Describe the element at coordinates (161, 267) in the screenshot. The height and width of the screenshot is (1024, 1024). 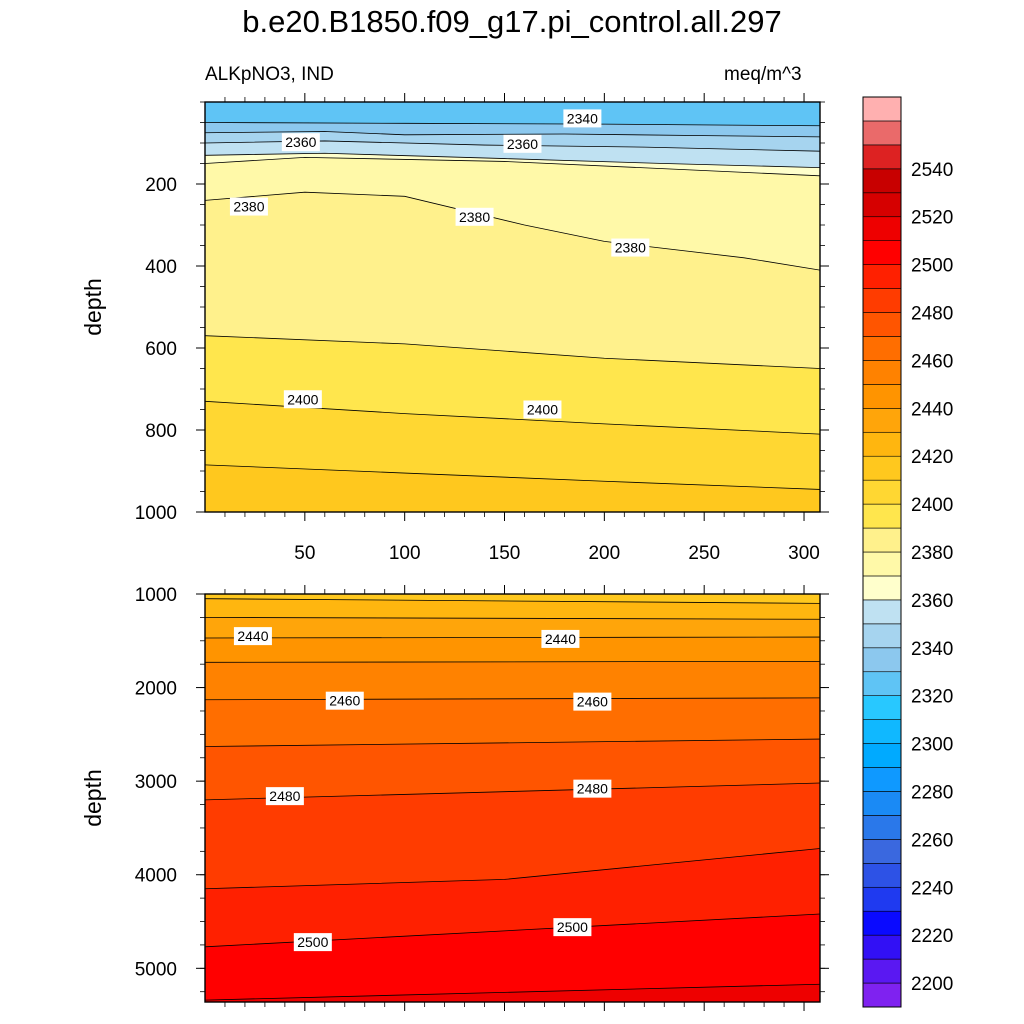
I see `y-tick-label: 400` at that location.